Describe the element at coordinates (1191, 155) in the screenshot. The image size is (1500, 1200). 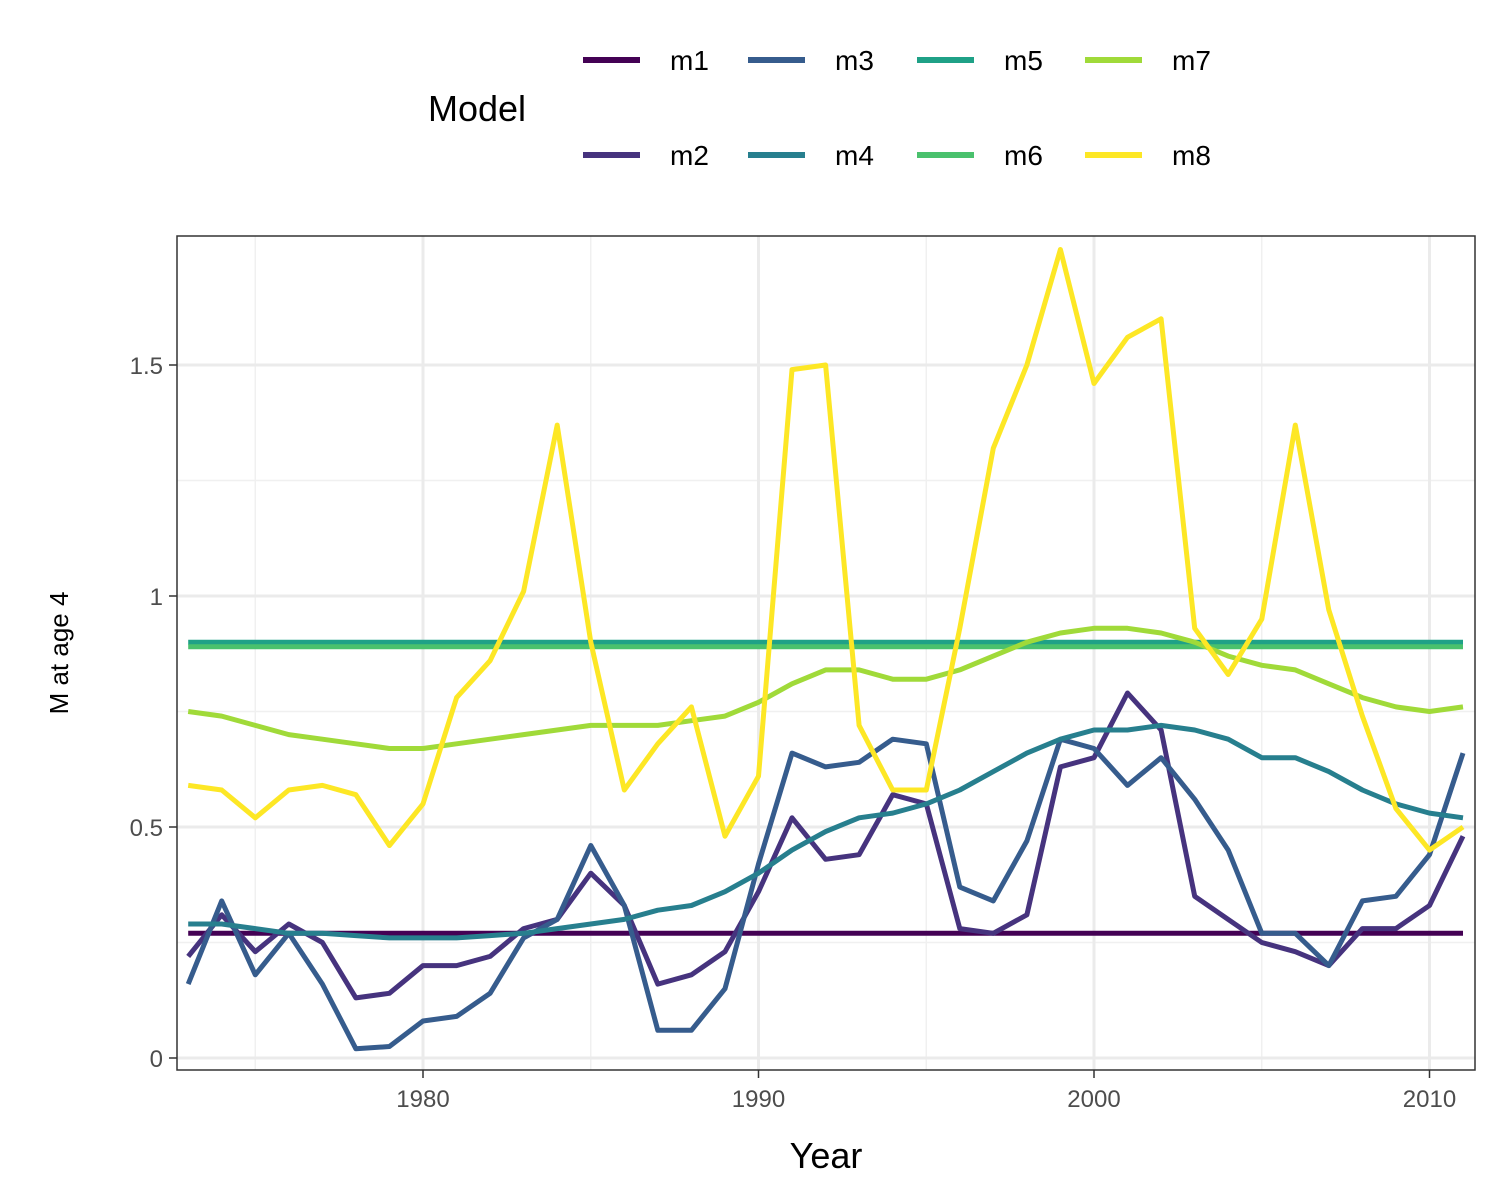
I see `legend-label-m8: m8` at that location.